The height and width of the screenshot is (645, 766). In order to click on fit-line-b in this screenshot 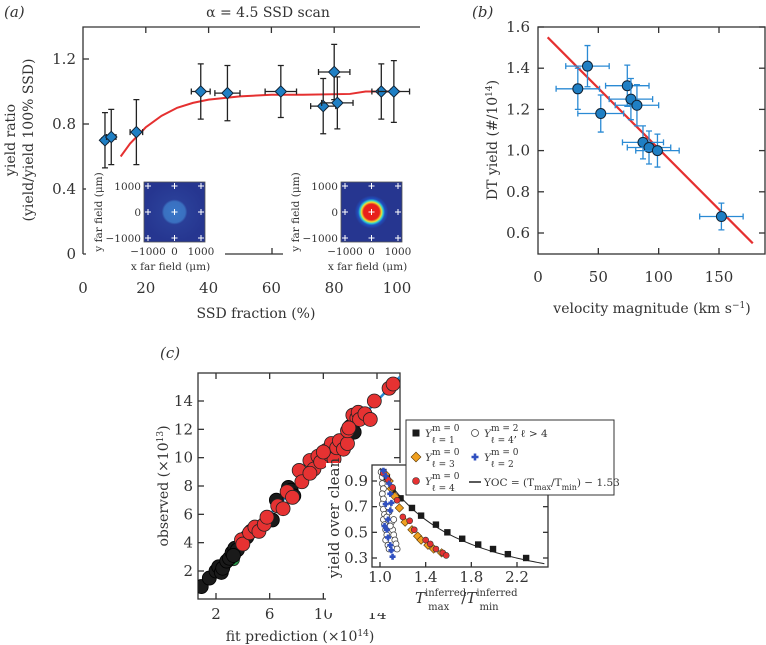, I will do `click(650, 140)`.